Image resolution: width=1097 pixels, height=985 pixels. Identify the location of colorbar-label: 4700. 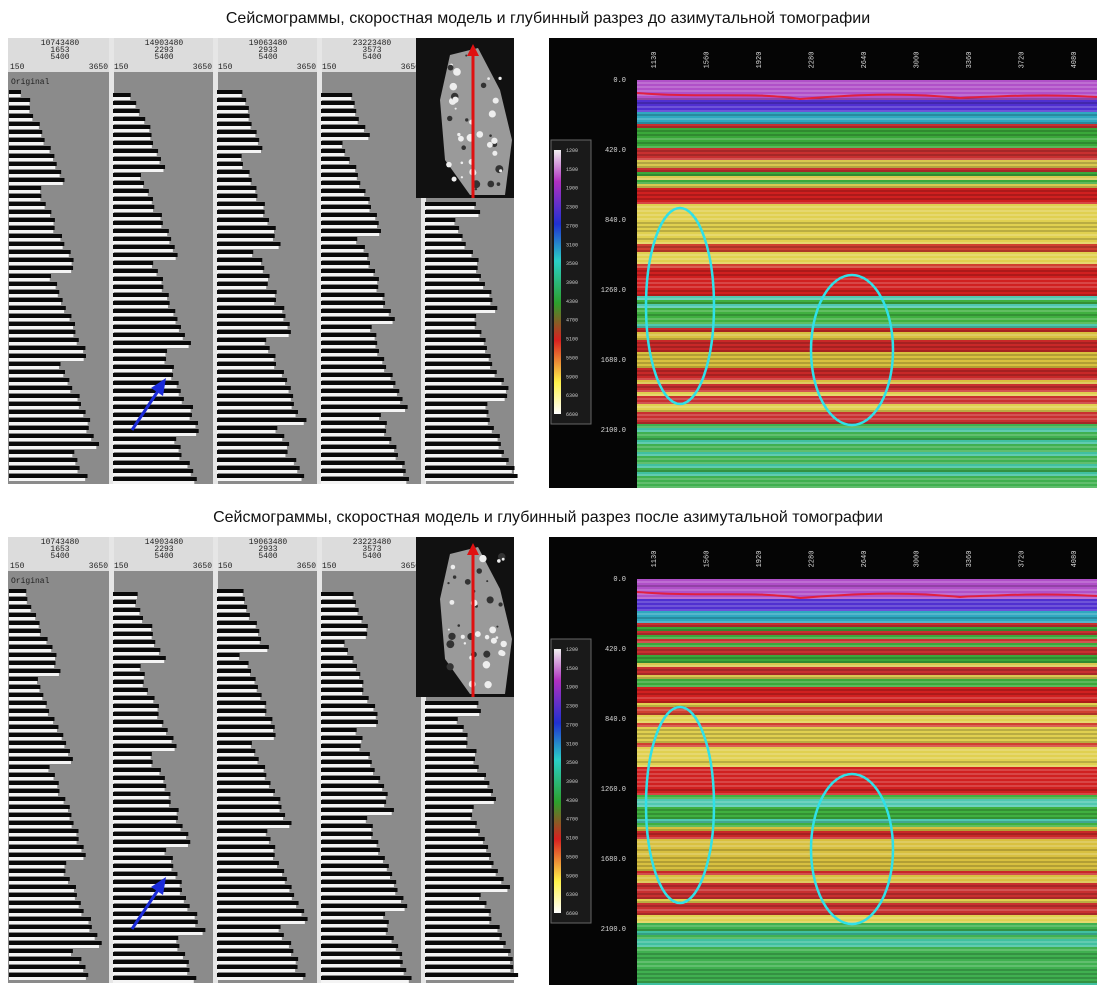
(572, 321).